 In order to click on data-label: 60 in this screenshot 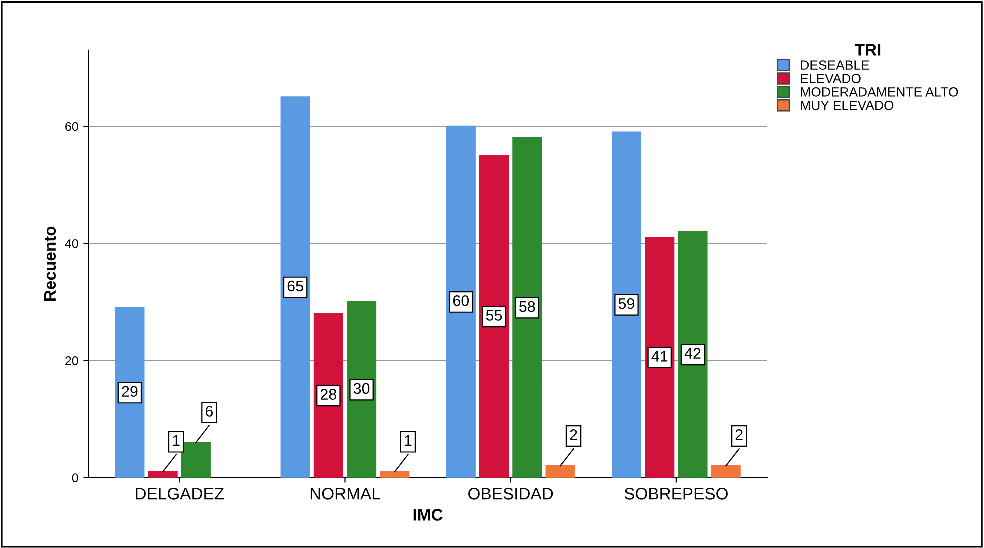, I will do `click(461, 300)`.